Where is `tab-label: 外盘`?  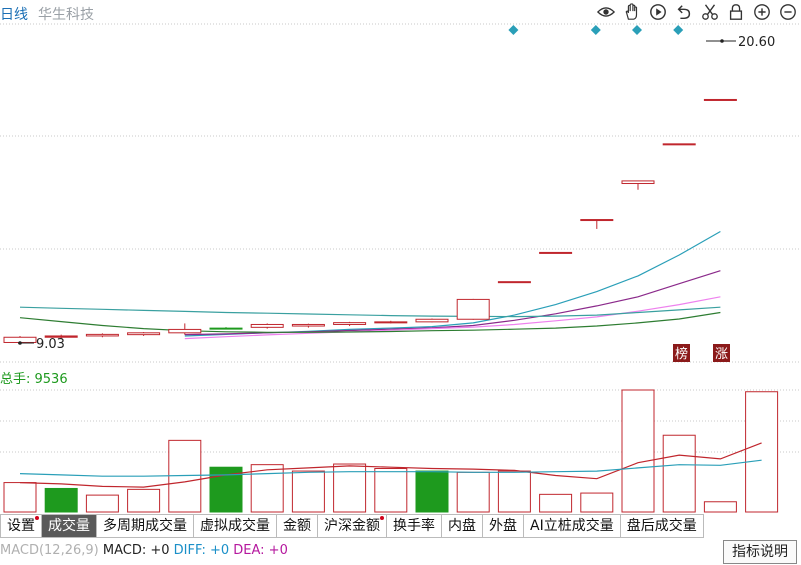
tab-label: 外盘 is located at coordinates (503, 526).